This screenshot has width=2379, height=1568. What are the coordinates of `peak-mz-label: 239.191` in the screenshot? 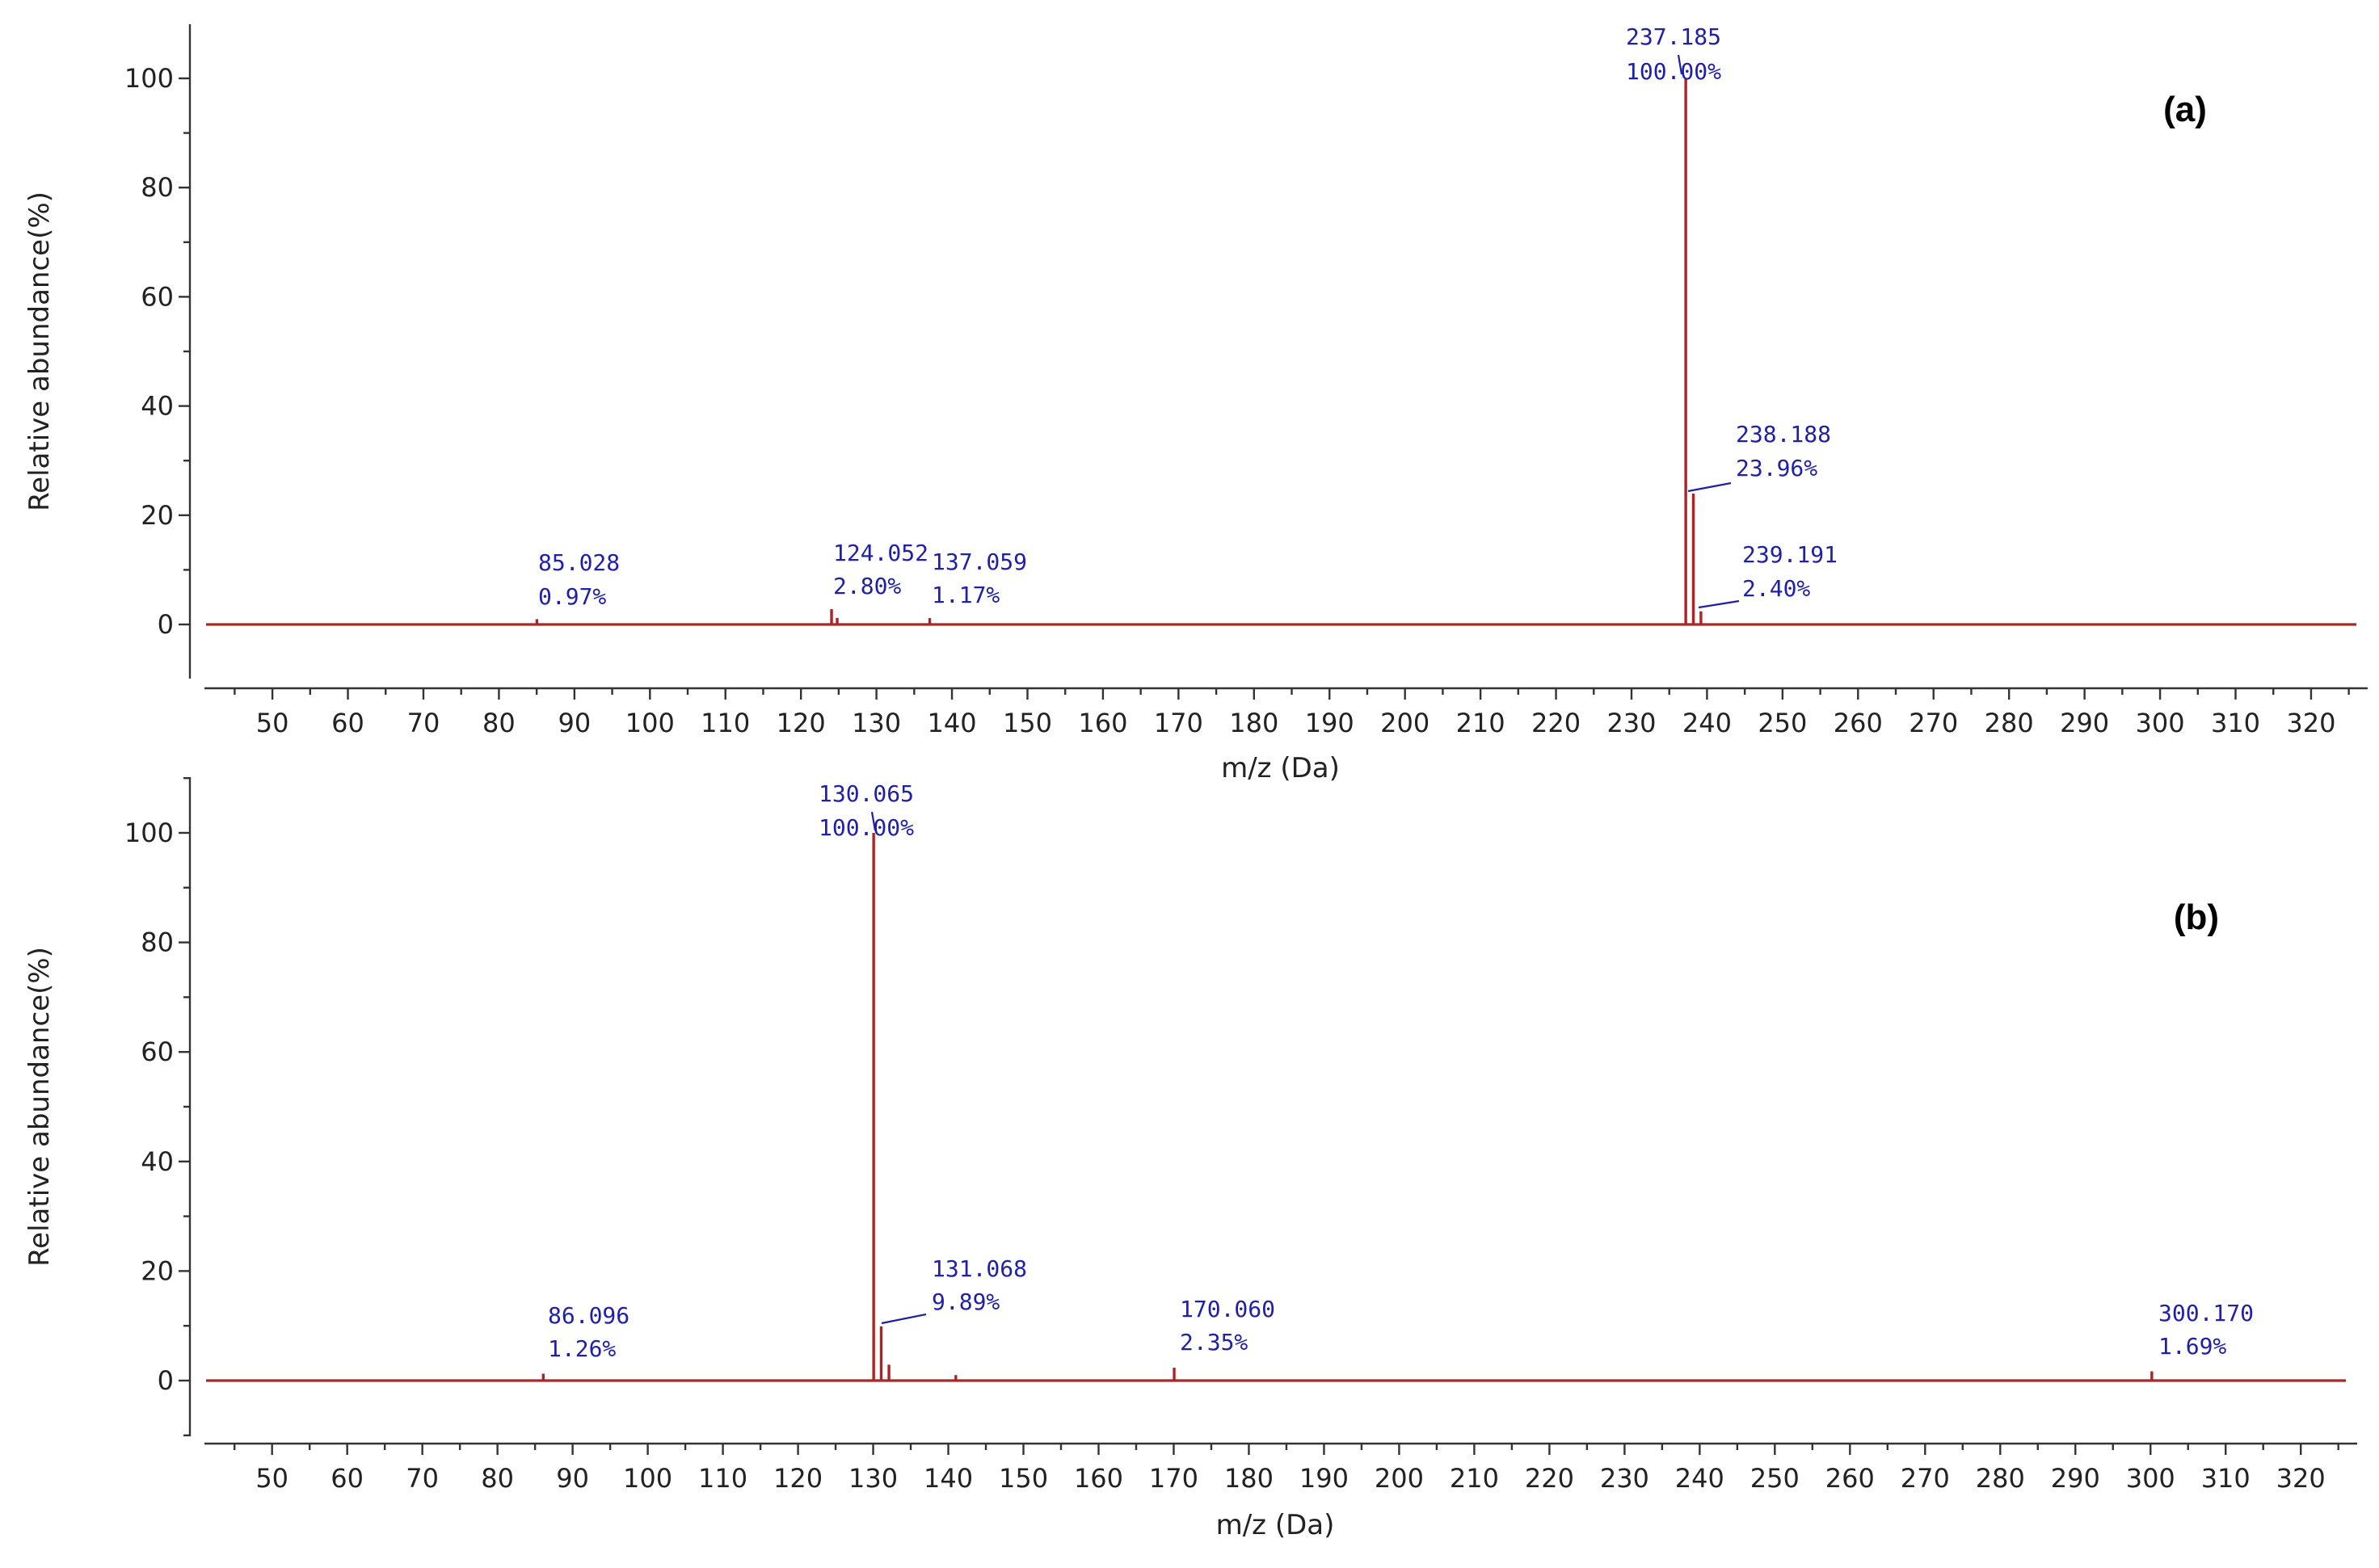 It's located at (1790, 554).